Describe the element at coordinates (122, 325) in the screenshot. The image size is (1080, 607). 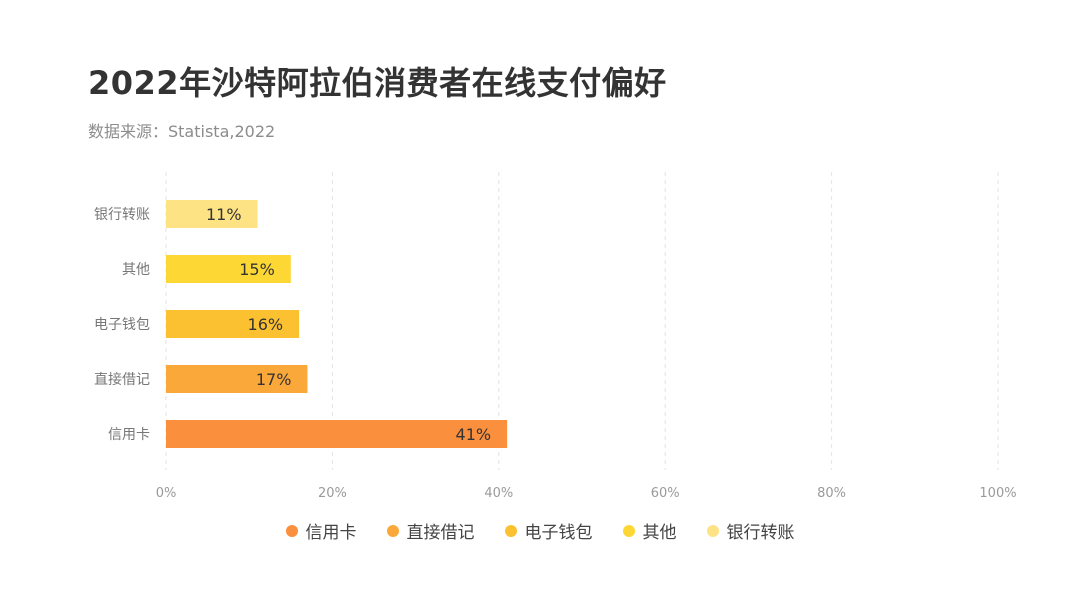
I see `category-label: 电子钱包` at that location.